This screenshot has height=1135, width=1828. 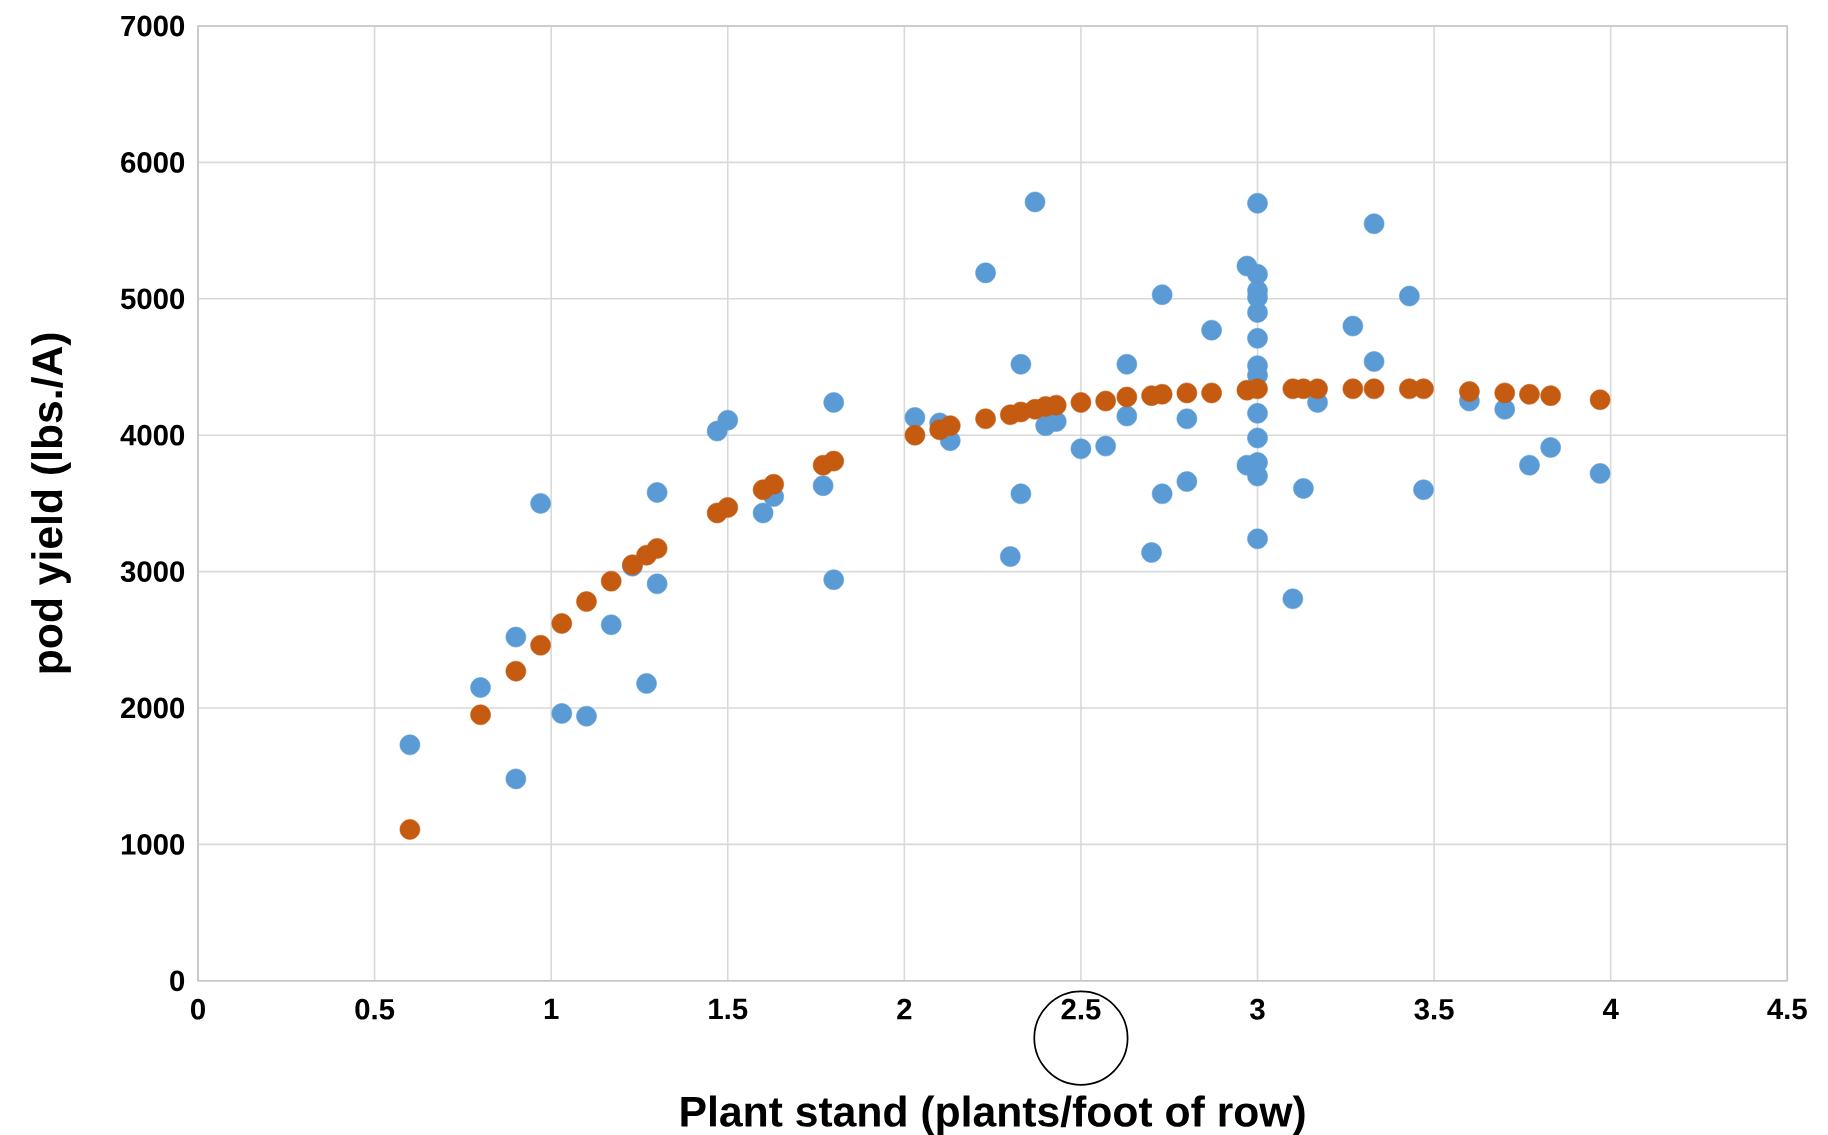 What do you see at coordinates (728, 1009) in the screenshot?
I see `x-tick-label: 1.5` at bounding box center [728, 1009].